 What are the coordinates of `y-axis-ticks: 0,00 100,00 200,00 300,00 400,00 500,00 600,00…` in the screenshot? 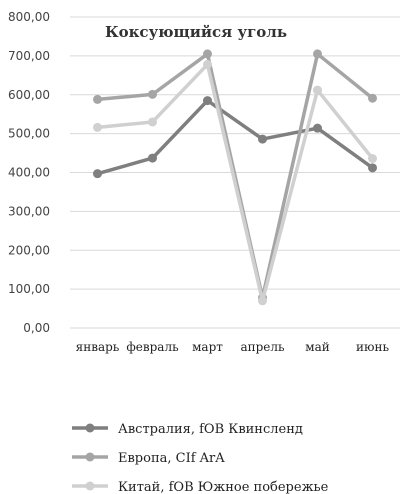 It's located at (29, 172).